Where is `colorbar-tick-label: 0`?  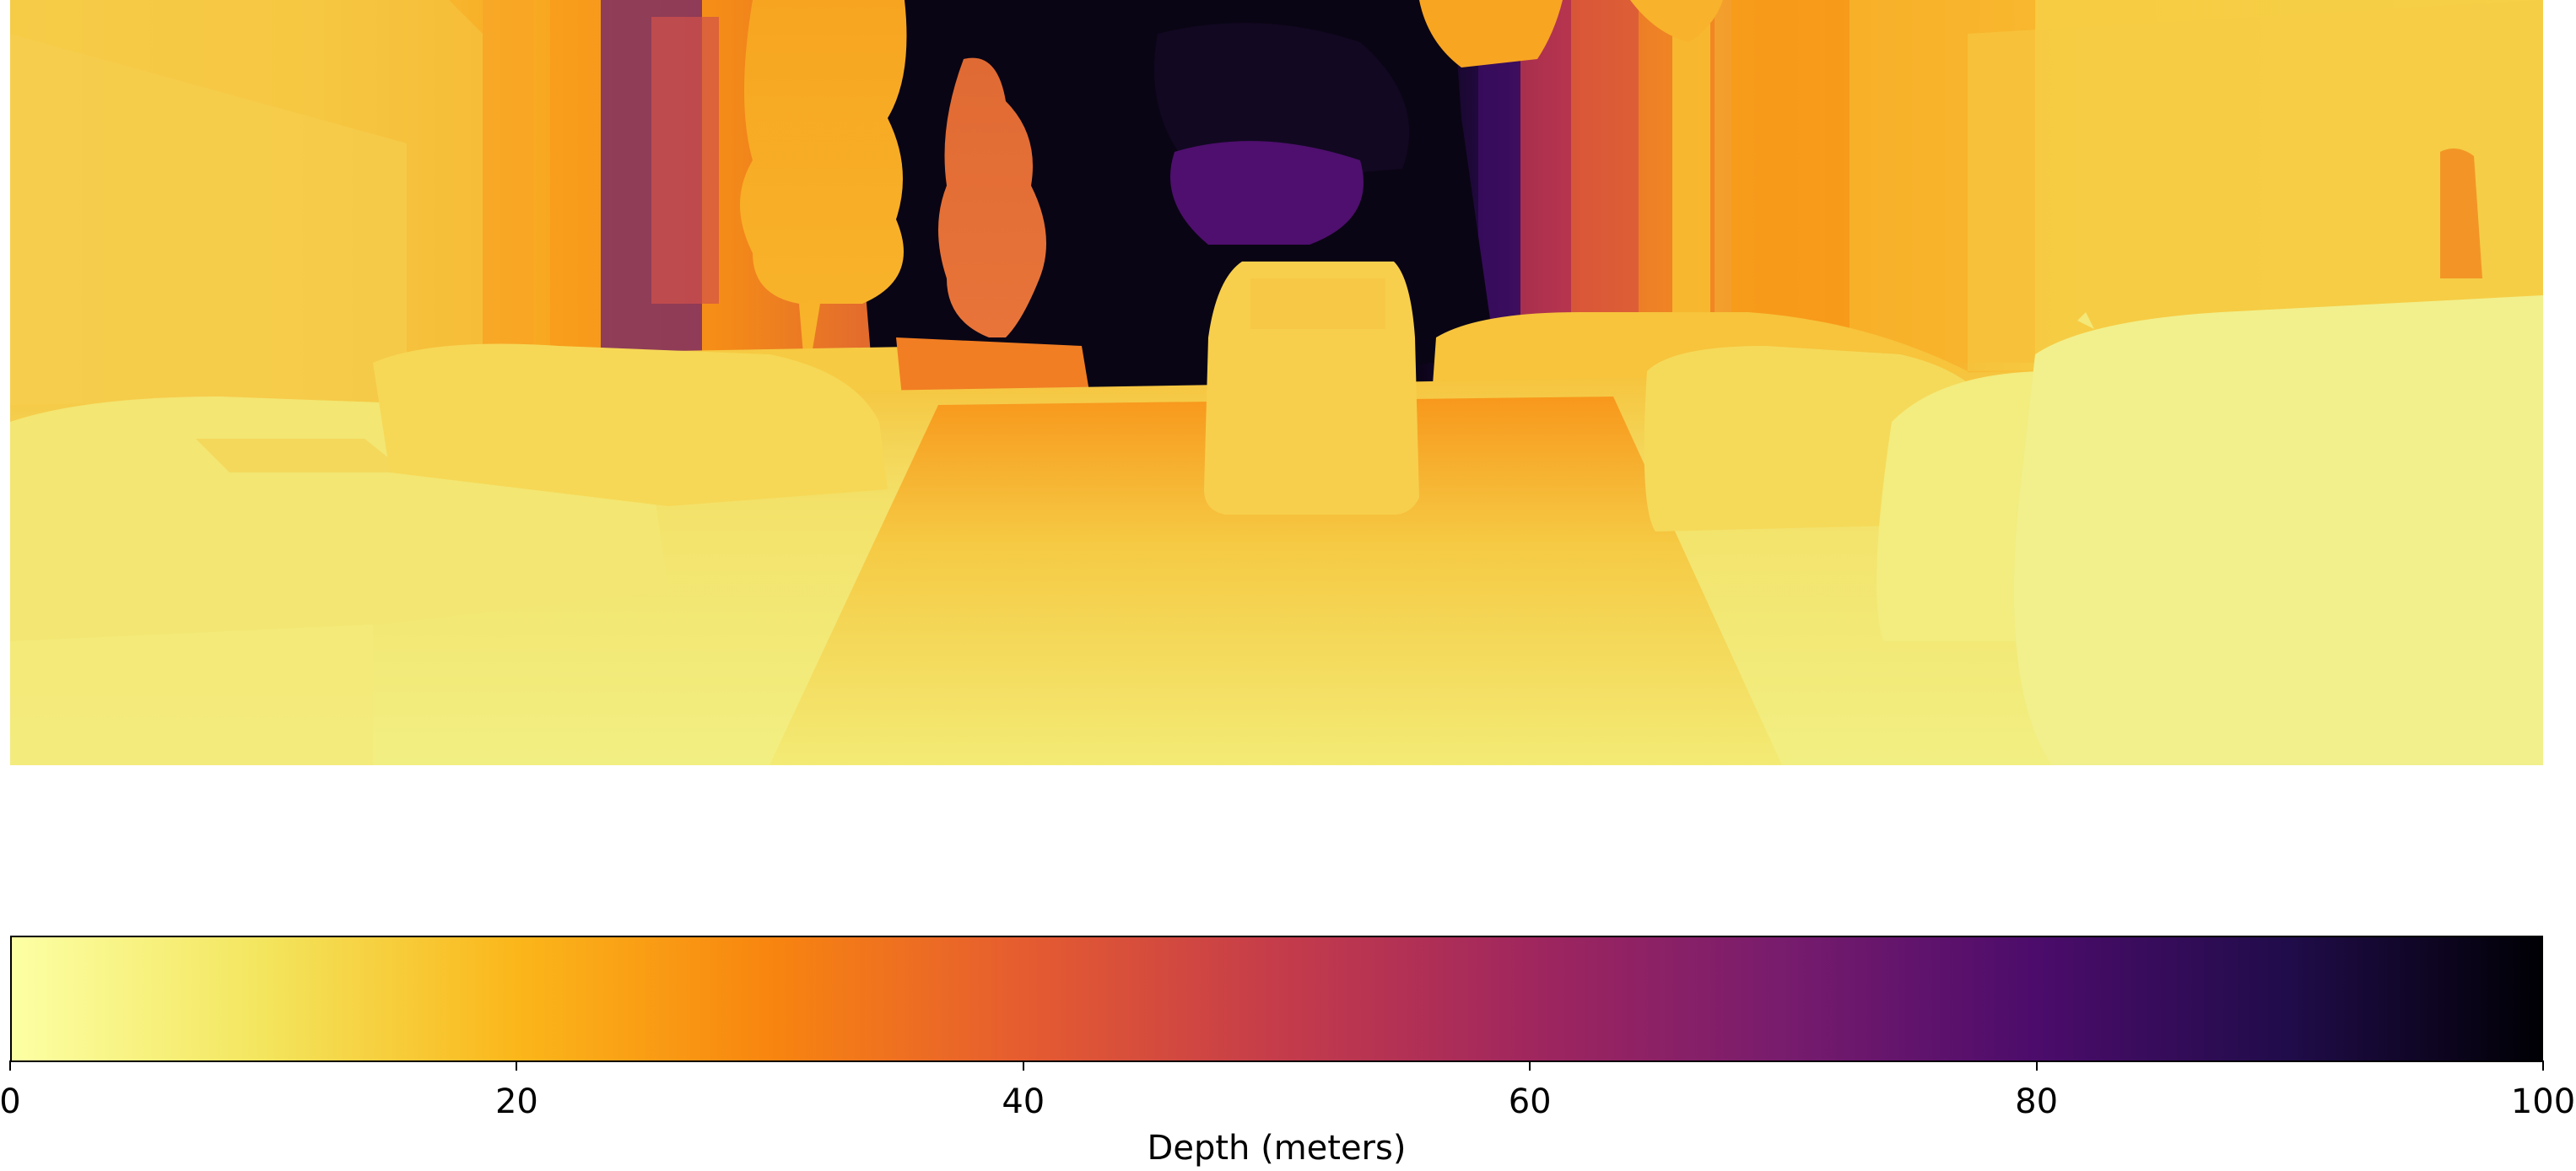 colorbar-tick-label: 0 is located at coordinates (10, 1101).